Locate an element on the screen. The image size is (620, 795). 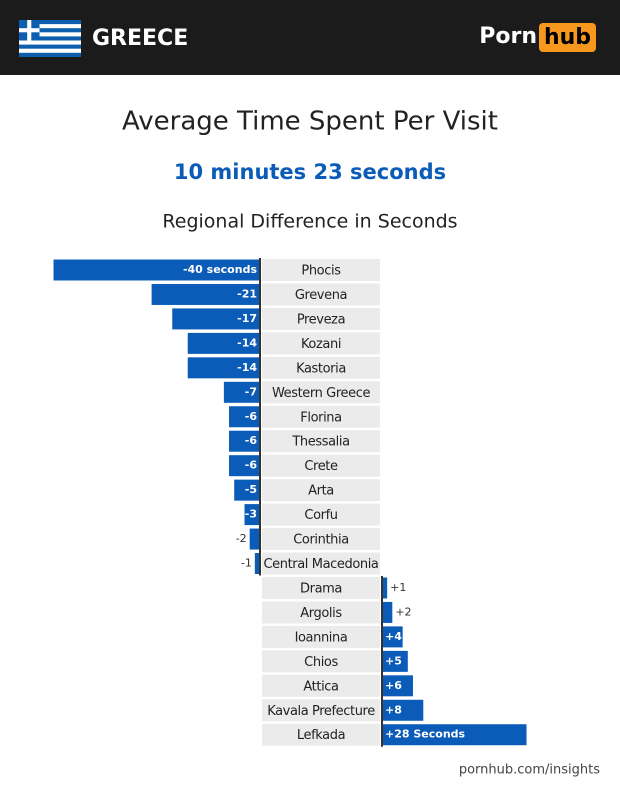
category-label: Preveza is located at coordinates (321, 319).